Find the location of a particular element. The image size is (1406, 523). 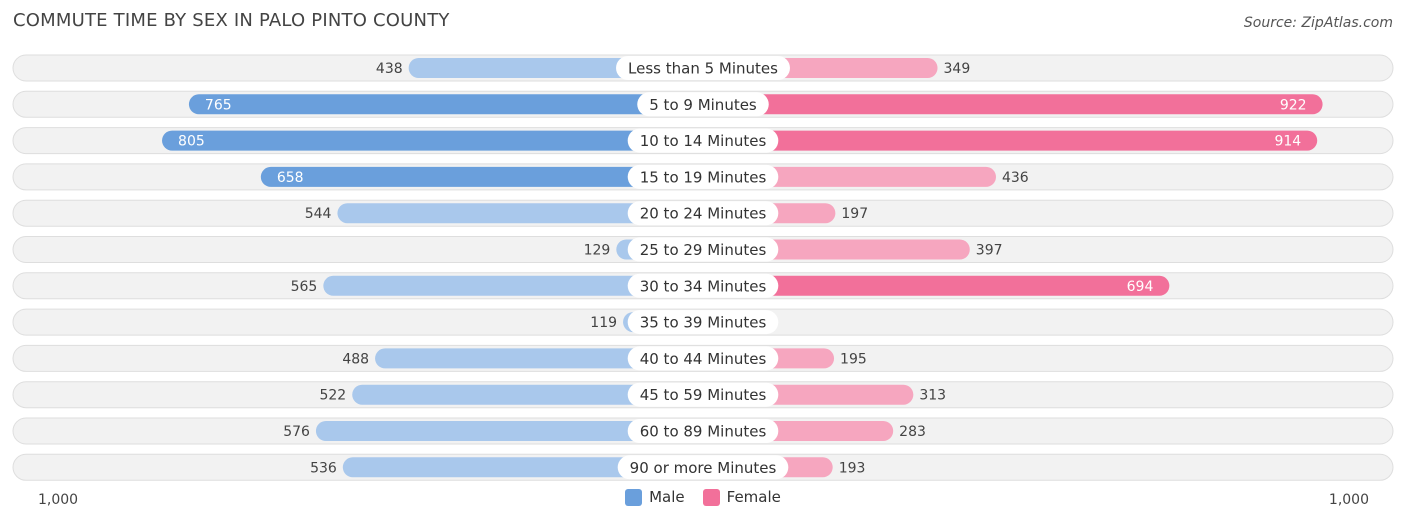

chart-row: 129 397 25 to 29 Minutes is located at coordinates (703, 249).